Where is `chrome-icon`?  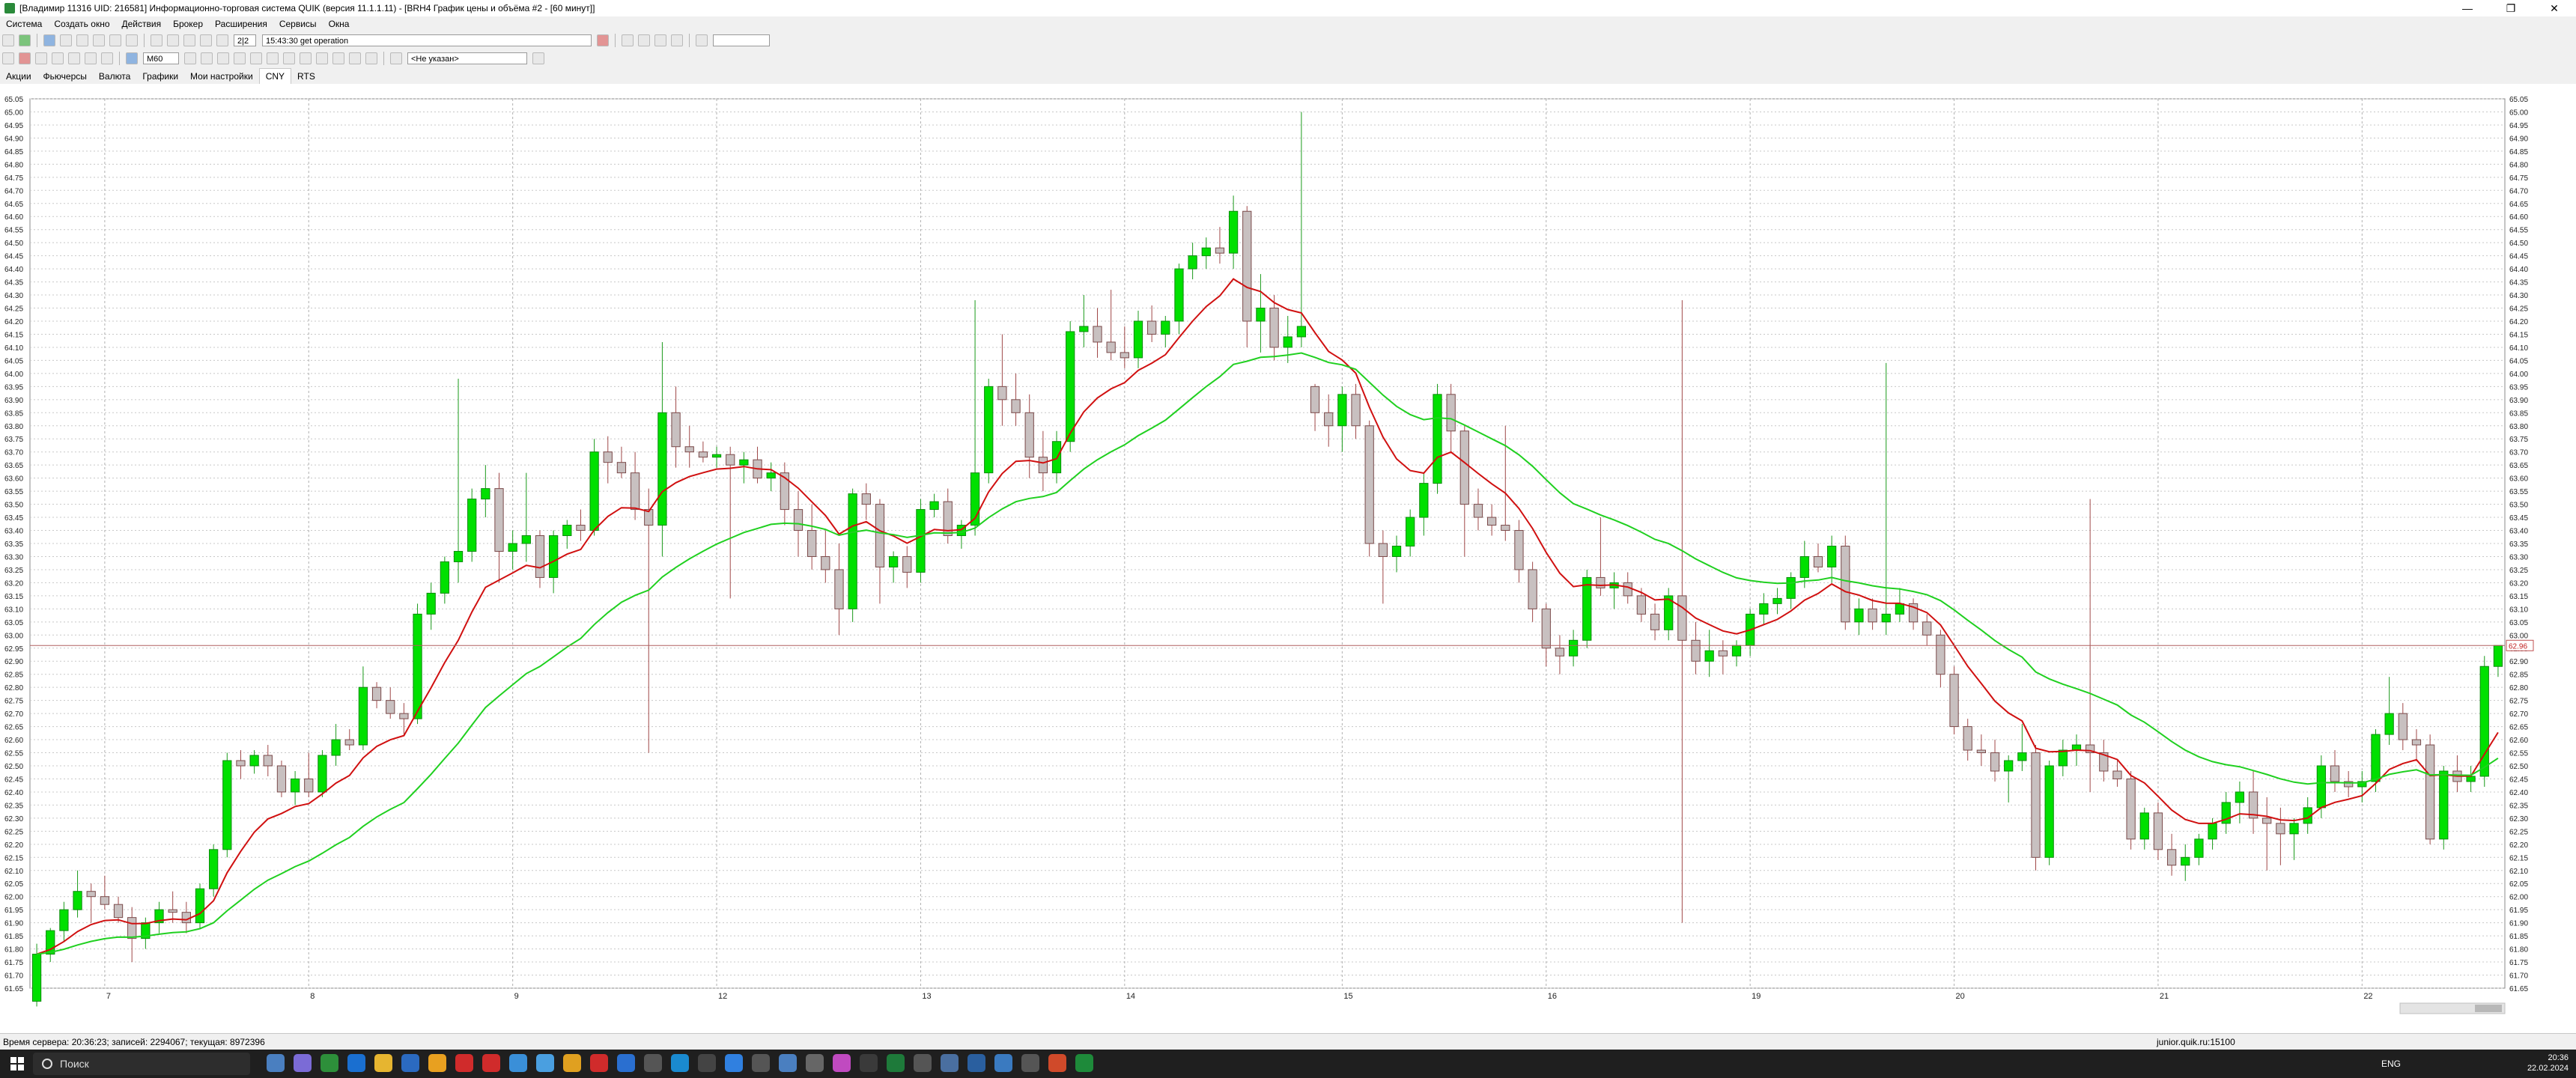
chrome-icon is located at coordinates (572, 1063).